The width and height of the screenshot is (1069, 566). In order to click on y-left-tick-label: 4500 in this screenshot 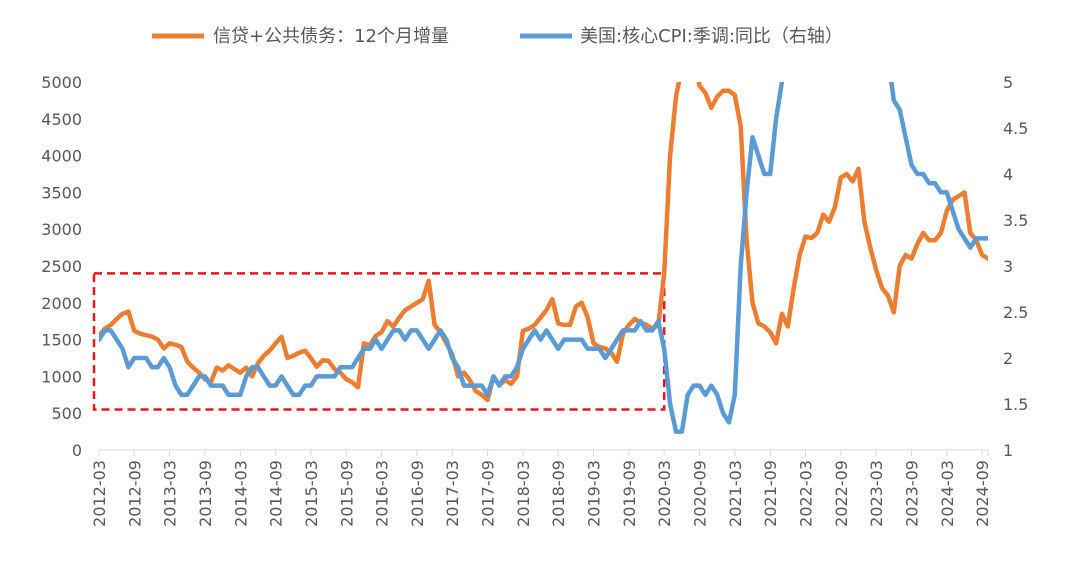, I will do `click(61, 119)`.